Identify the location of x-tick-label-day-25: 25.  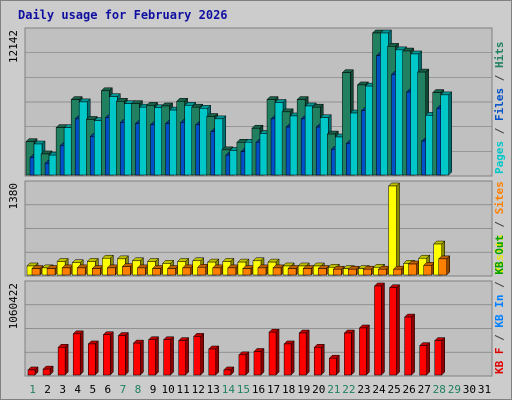
(393, 389).